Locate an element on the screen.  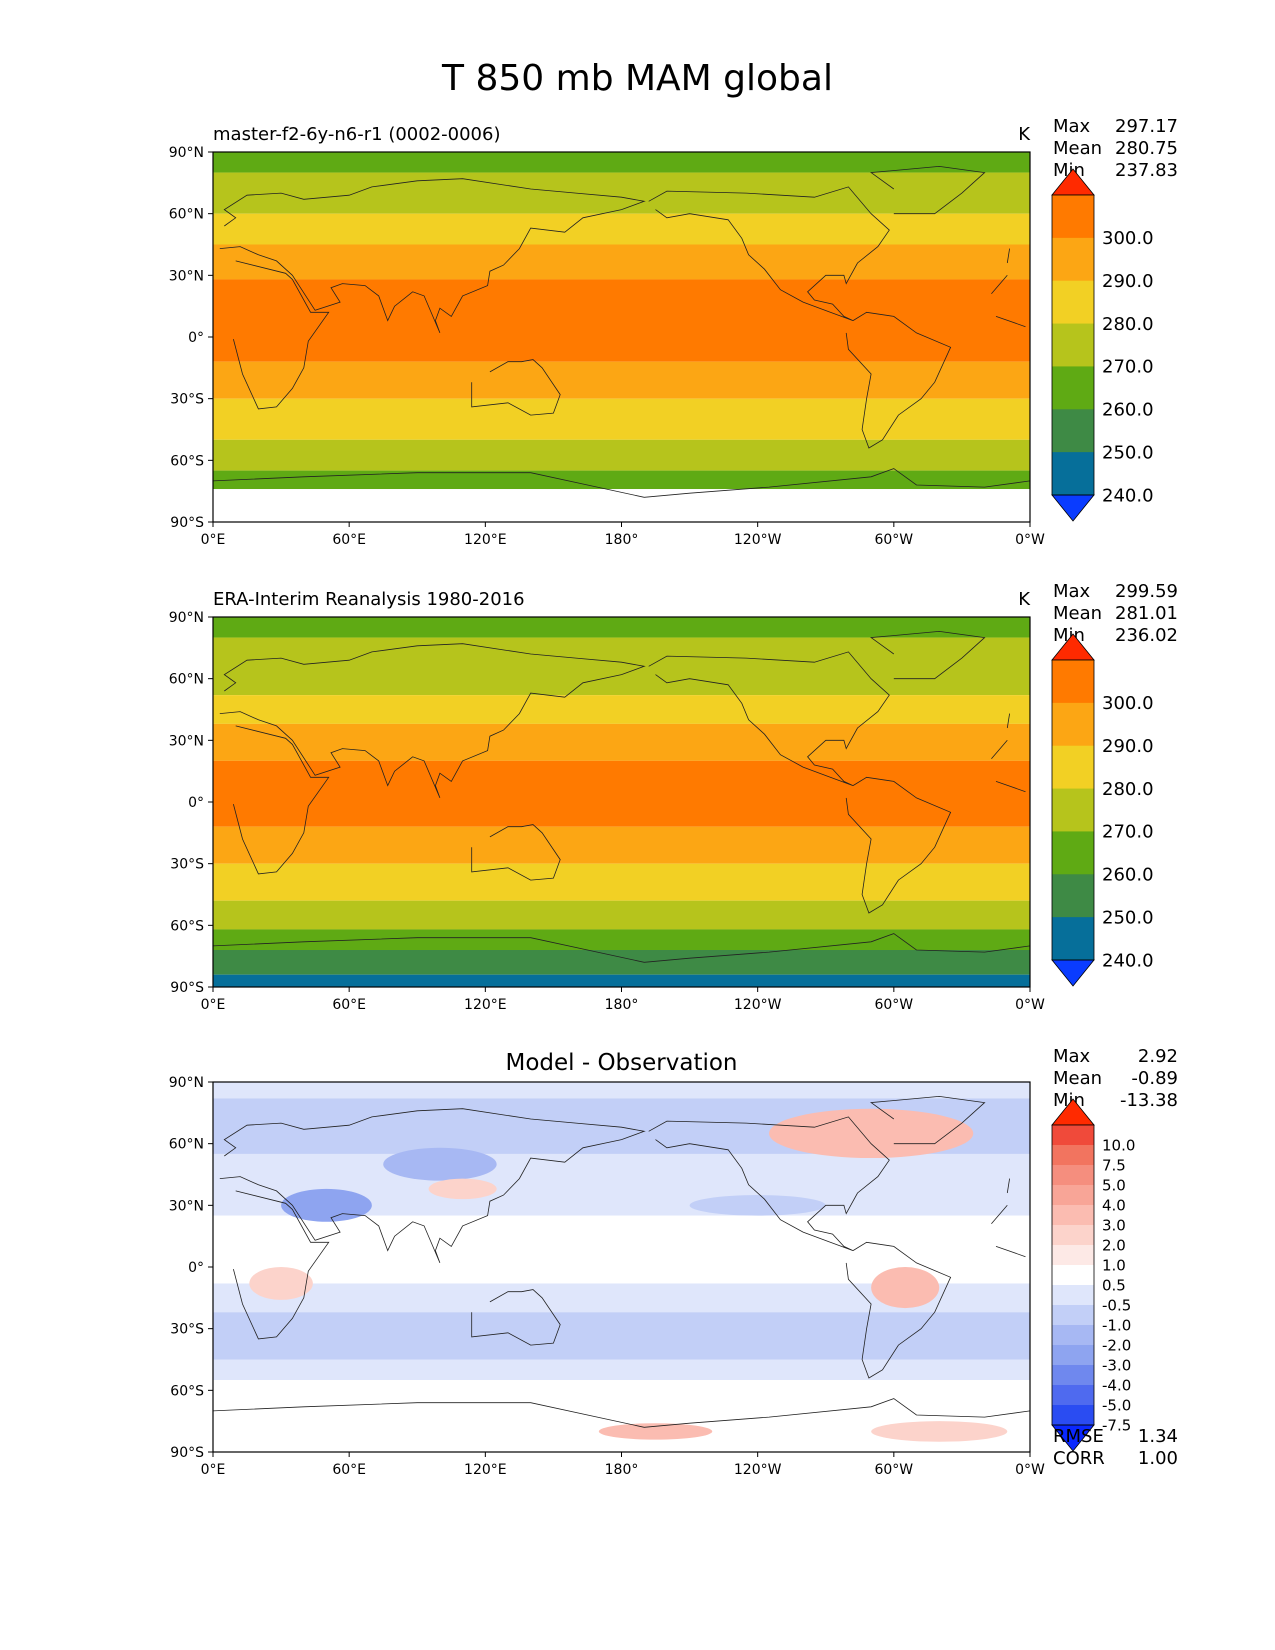
colorbar-extend-min is located at coordinates (1073, 973).